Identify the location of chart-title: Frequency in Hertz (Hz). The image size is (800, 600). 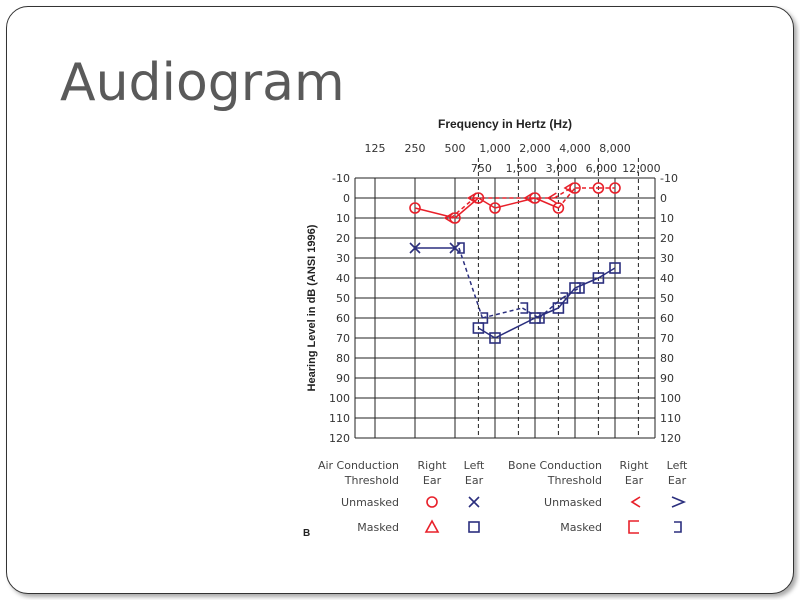
(505, 124).